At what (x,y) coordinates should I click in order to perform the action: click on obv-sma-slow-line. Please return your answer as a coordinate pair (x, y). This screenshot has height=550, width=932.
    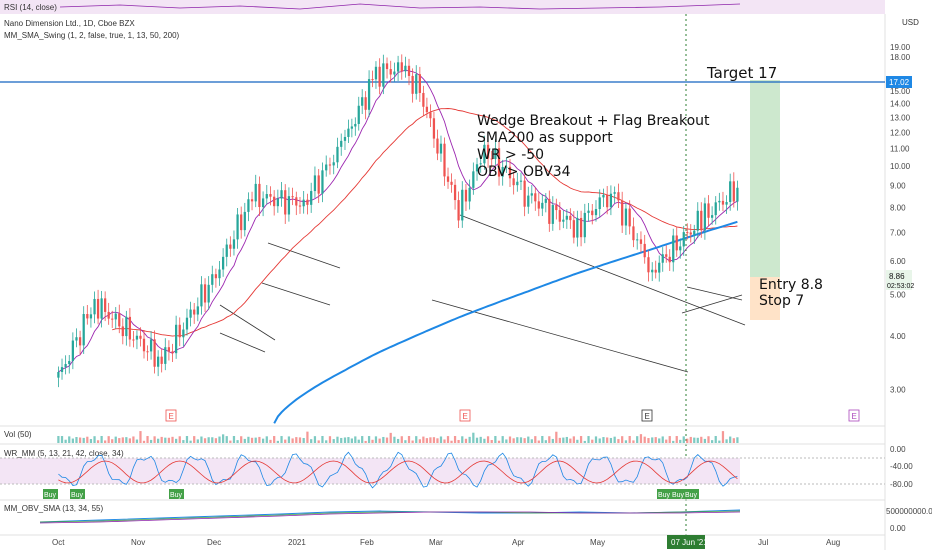
    Looking at the image, I should click on (390, 517).